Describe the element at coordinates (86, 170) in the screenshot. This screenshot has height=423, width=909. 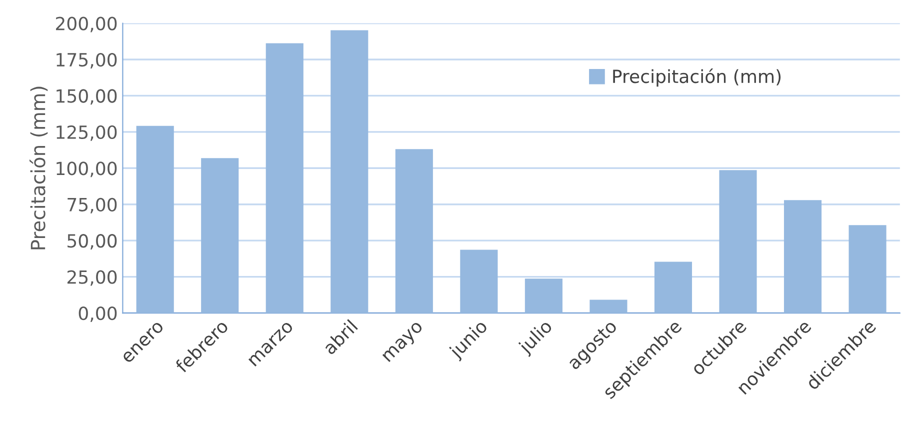
I see `y-tick-label: 100,00` at that location.